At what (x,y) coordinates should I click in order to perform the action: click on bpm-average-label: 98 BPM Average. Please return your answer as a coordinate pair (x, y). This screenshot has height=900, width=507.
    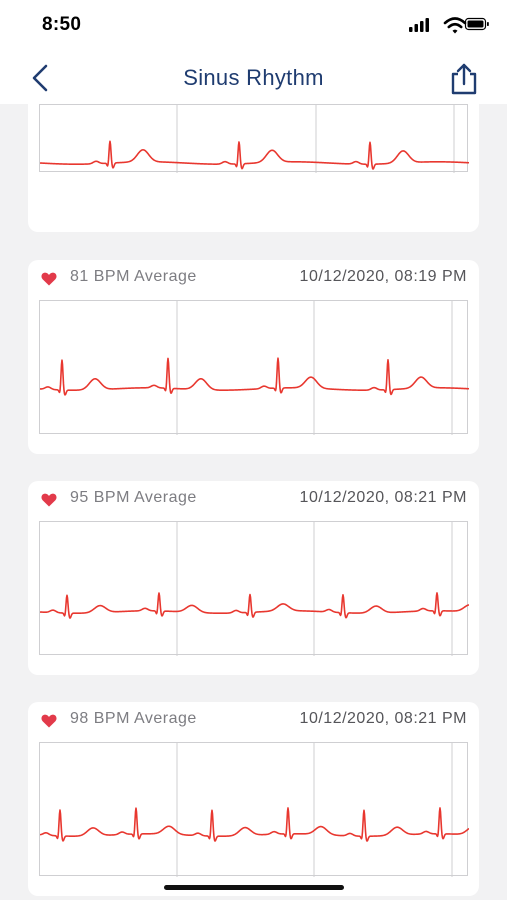
    Looking at the image, I should click on (133, 718).